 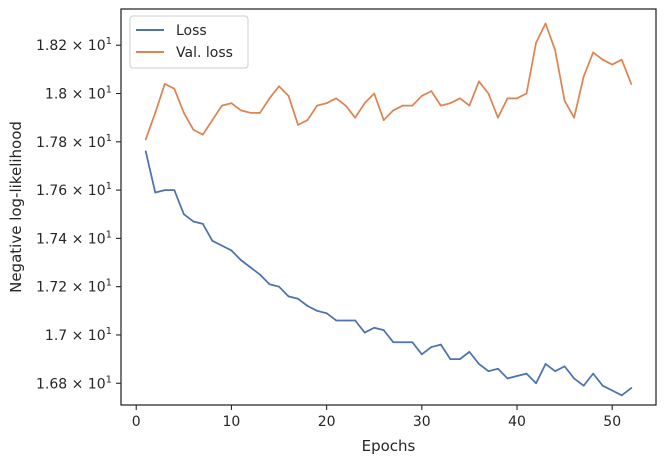 What do you see at coordinates (78, 335) in the screenshot?
I see `y-tick-label: 1.7 × 10¹` at bounding box center [78, 335].